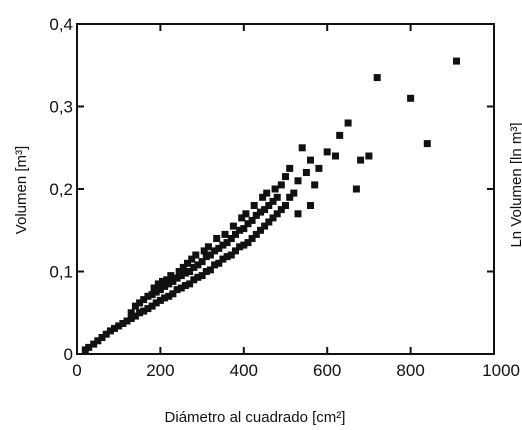 Image resolution: width=522 pixels, height=430 pixels. What do you see at coordinates (61, 189) in the screenshot?
I see `y-tick-label: 0,2` at bounding box center [61, 189].